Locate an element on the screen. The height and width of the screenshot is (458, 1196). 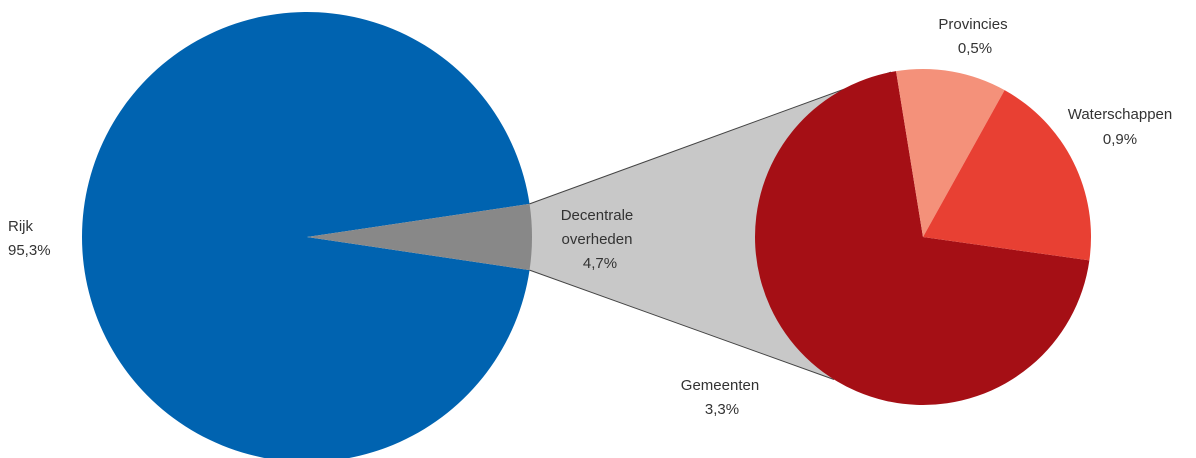
slice-label-waterschappen-name: Waterschappen is located at coordinates (1120, 114).